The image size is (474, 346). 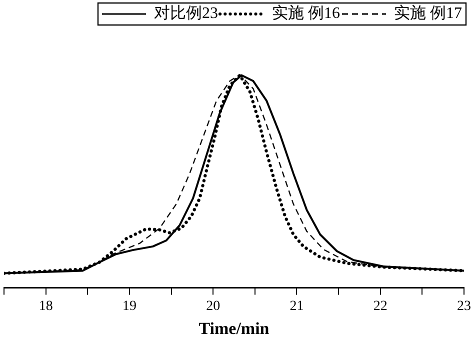 What do you see at coordinates (380, 306) in the screenshot?
I see `x-tick-label: 22` at bounding box center [380, 306].